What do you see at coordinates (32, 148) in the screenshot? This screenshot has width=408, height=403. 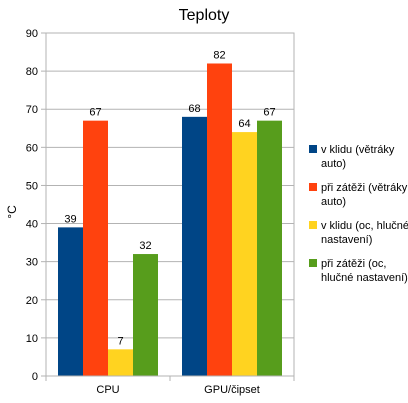 I see `y-tick-label: 60` at bounding box center [32, 148].